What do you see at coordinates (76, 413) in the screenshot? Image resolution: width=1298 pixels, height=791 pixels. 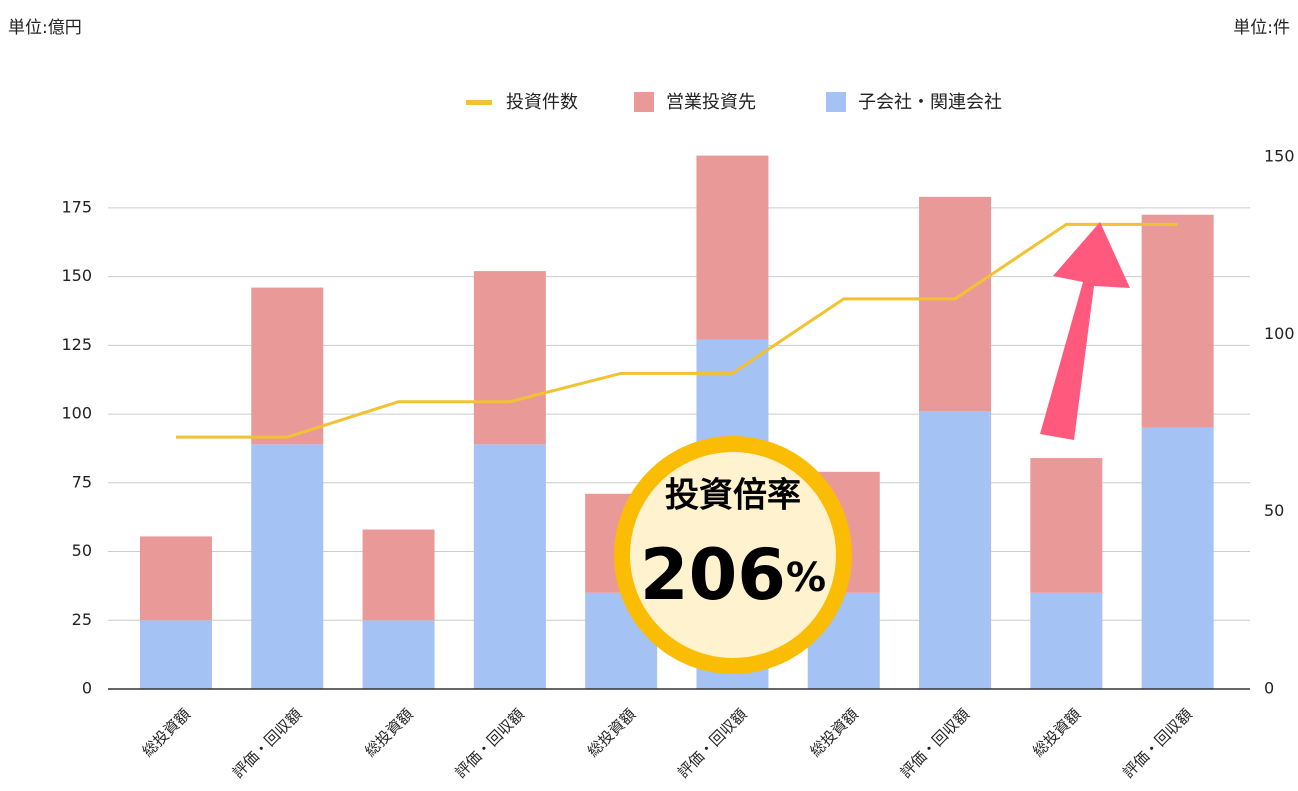 I see `y-tick-label: 100` at bounding box center [76, 413].